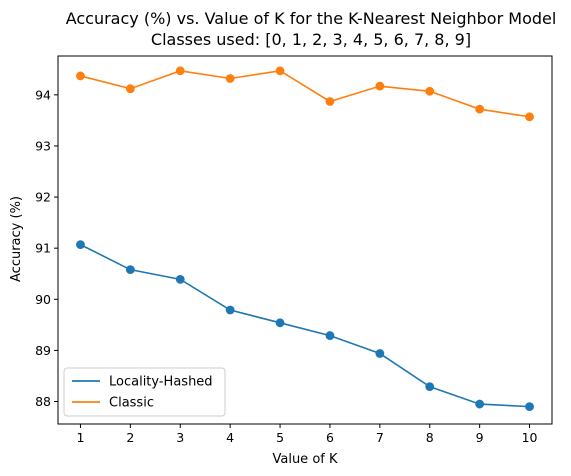 The height and width of the screenshot is (476, 571). Describe the element at coordinates (43, 94) in the screenshot. I see `y-tick-label-94: 94` at that location.